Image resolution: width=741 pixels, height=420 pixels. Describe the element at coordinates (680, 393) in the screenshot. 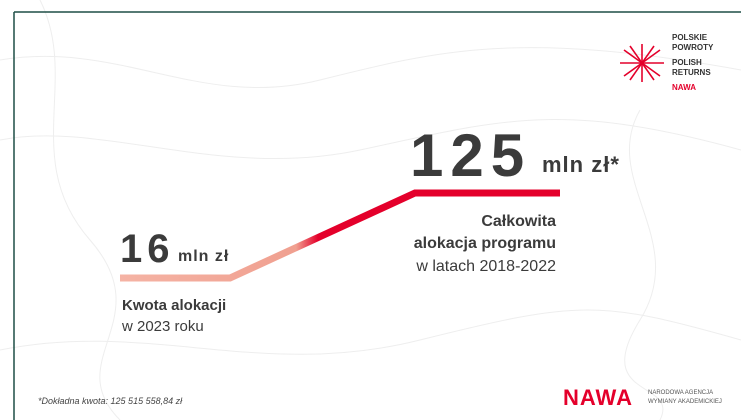

I see `footer-text: NARODOWA AGENCJA` at that location.